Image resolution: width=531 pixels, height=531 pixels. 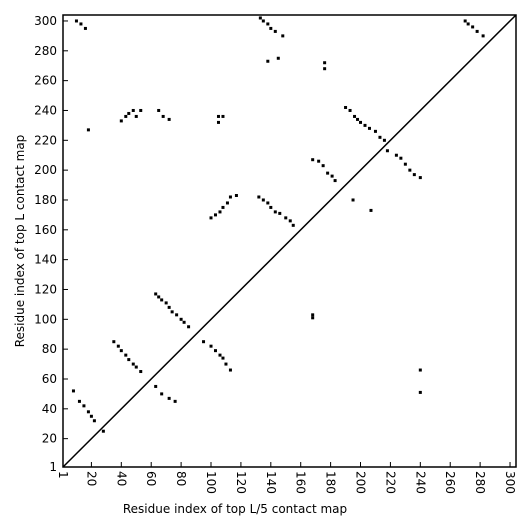 I want to click on x-tick-label: 1, so click(x=63, y=475).